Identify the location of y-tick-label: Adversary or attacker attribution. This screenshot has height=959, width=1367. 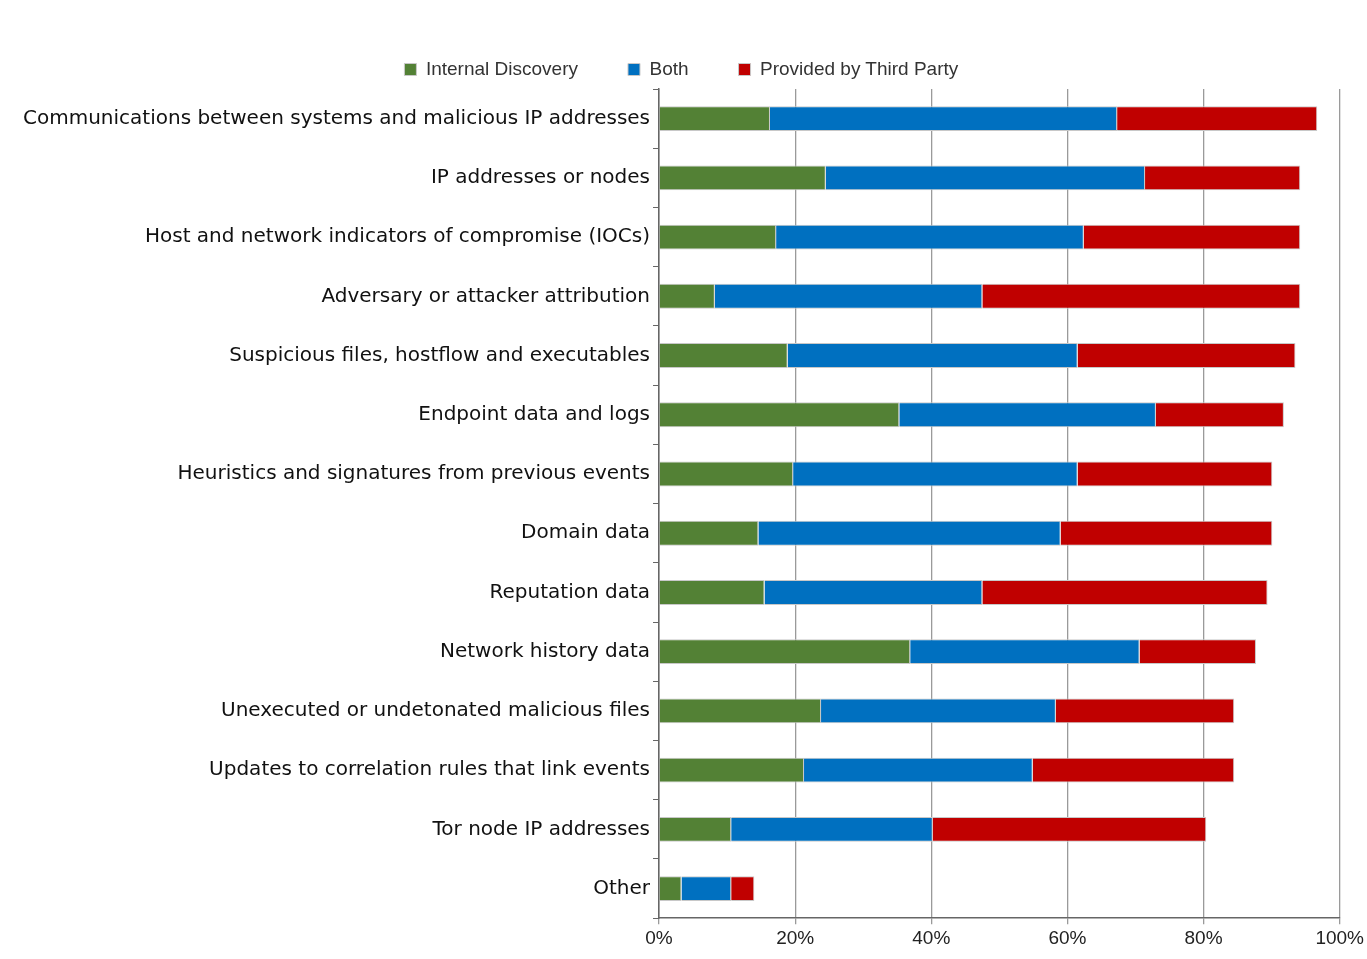
(486, 294).